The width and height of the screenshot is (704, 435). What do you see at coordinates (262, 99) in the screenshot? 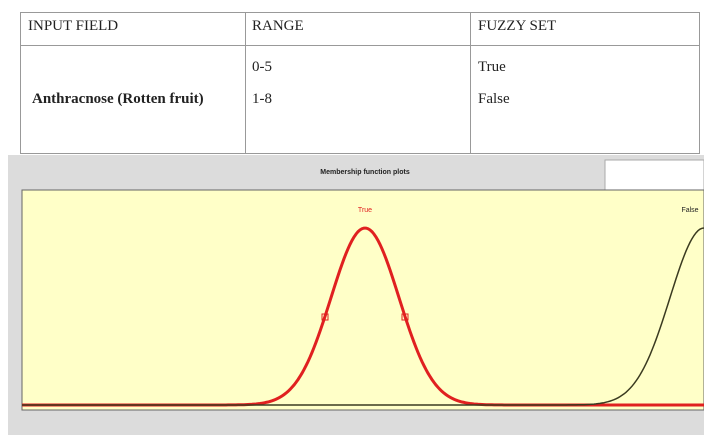
I see `range: 1-8` at bounding box center [262, 99].